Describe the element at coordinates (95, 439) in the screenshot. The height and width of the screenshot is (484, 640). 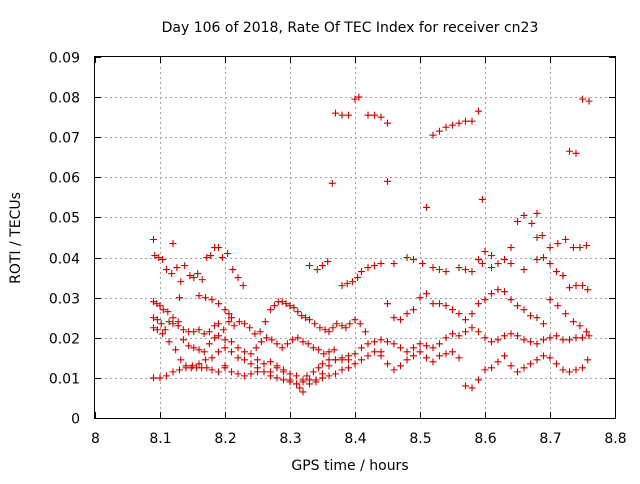
I see `x-tick-label: 8` at that location.